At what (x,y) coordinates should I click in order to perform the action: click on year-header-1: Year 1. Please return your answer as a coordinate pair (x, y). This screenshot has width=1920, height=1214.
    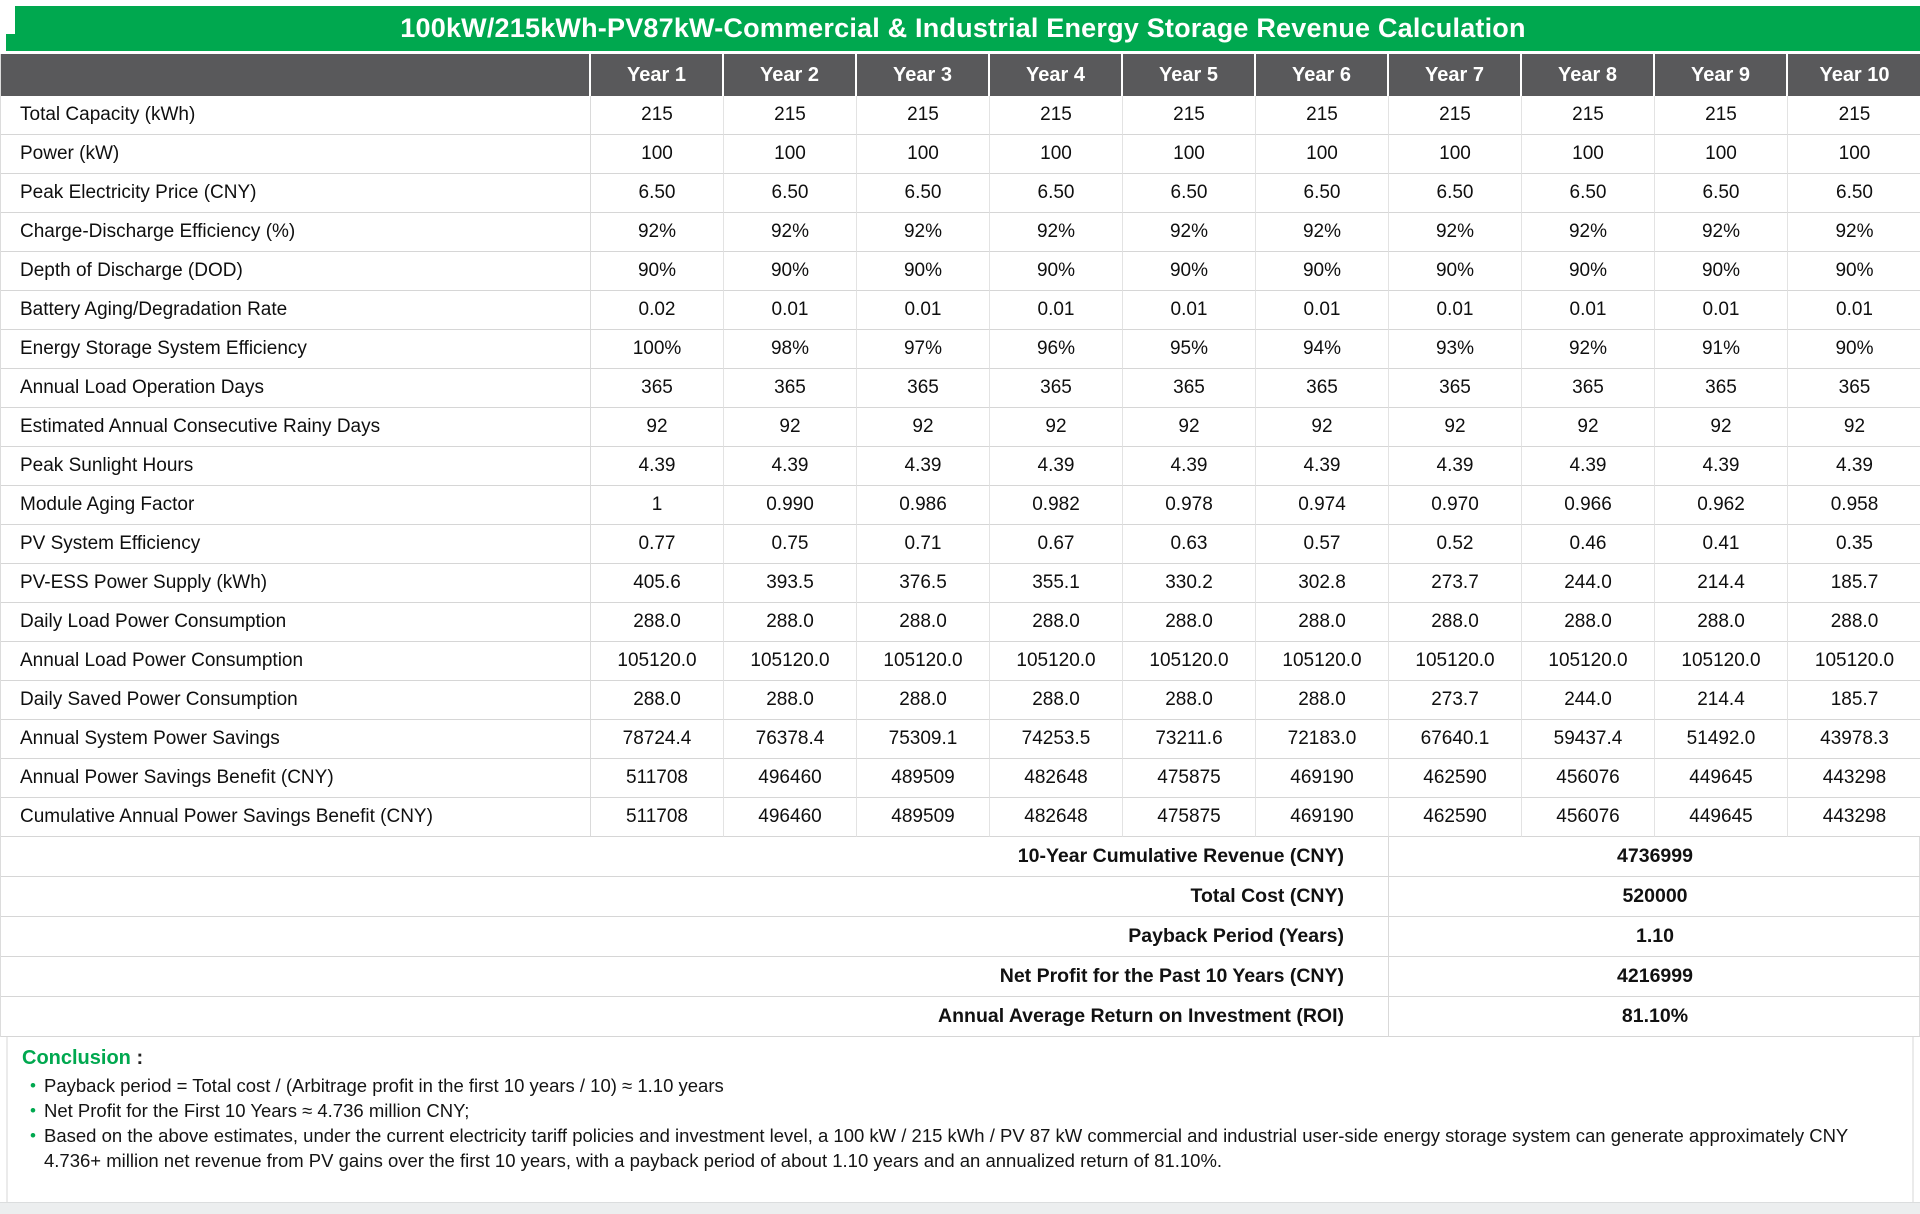
    Looking at the image, I should click on (657, 75).